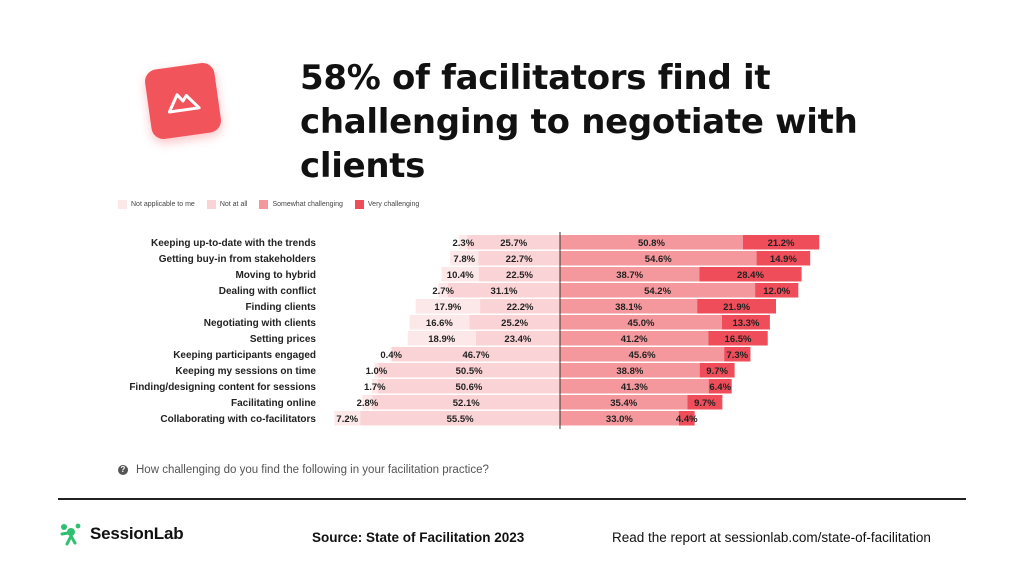 The width and height of the screenshot is (1024, 576). I want to click on data-label: 2.8%, so click(368, 403).